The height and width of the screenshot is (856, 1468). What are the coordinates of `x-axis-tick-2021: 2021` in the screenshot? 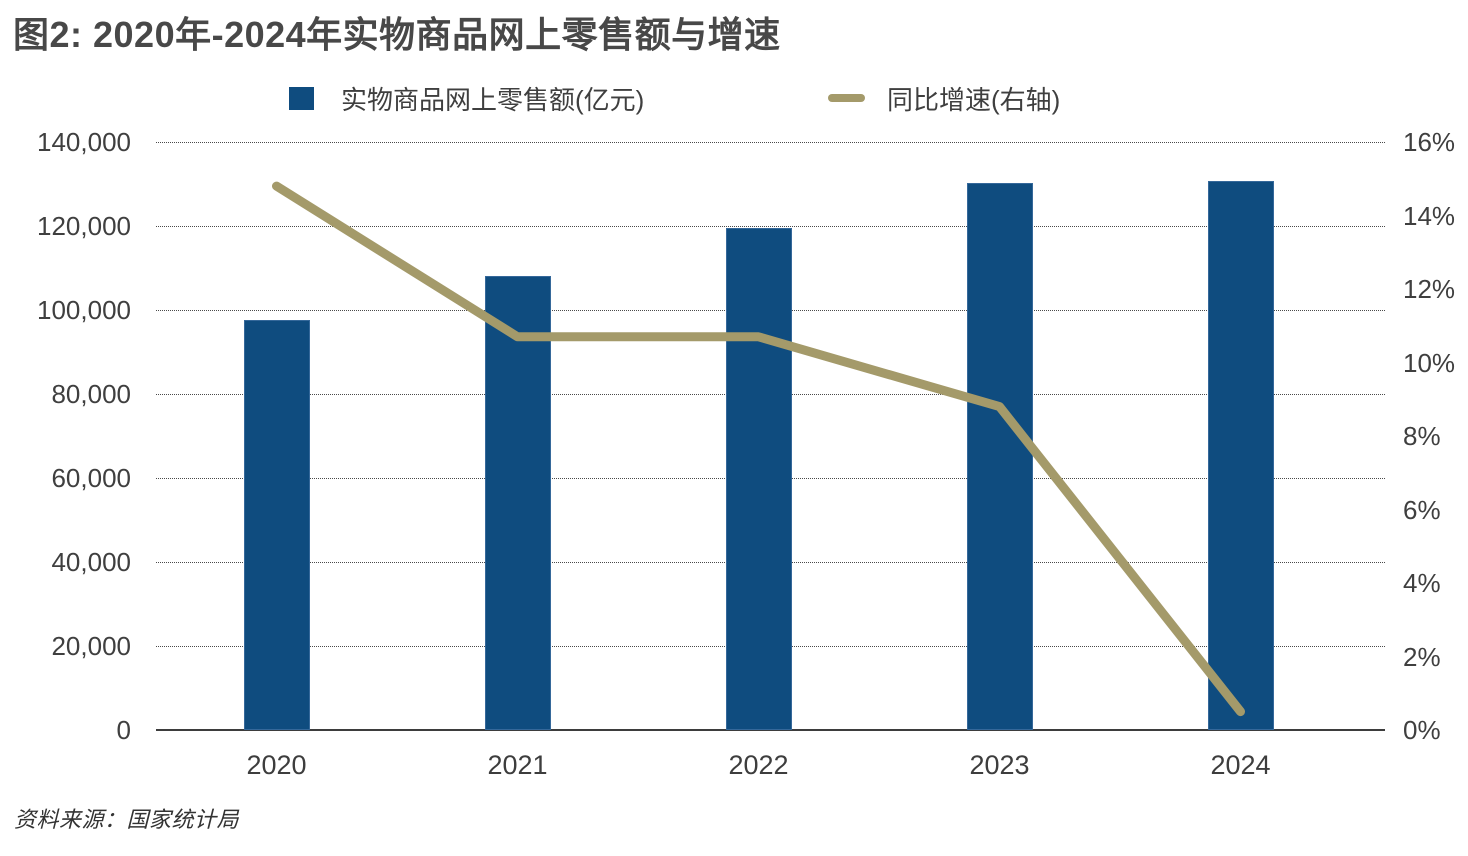 It's located at (517, 765).